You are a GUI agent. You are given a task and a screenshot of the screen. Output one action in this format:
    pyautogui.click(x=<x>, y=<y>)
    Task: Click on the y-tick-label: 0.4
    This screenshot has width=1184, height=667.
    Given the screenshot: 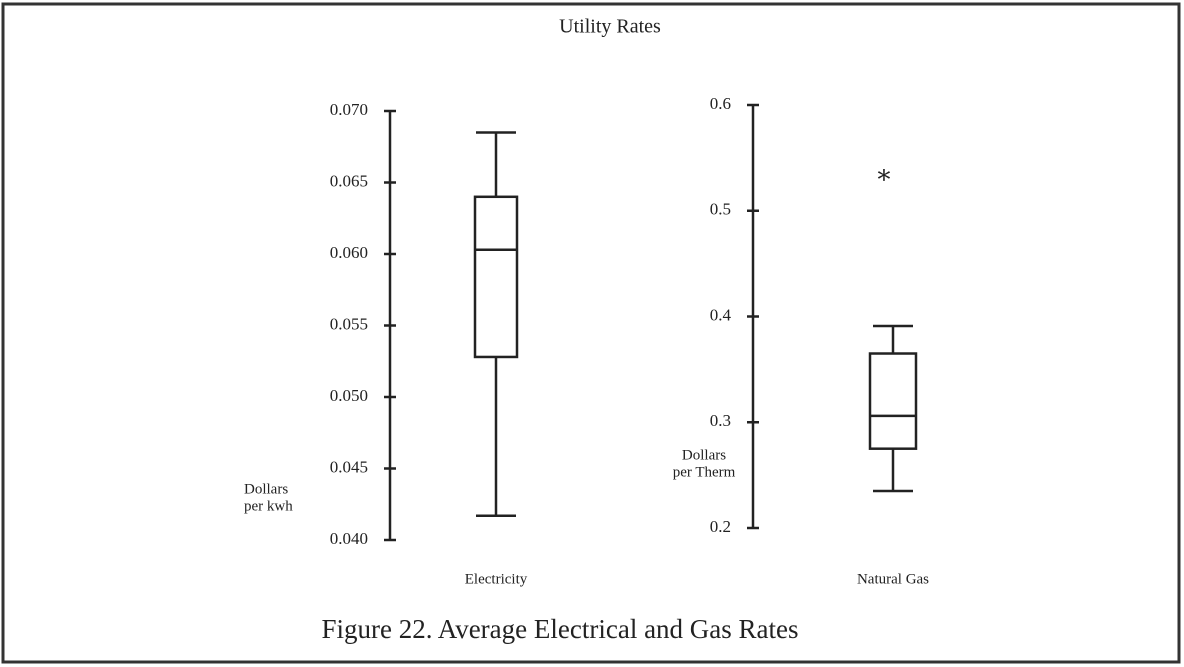 What is the action you would take?
    pyautogui.click(x=721, y=314)
    